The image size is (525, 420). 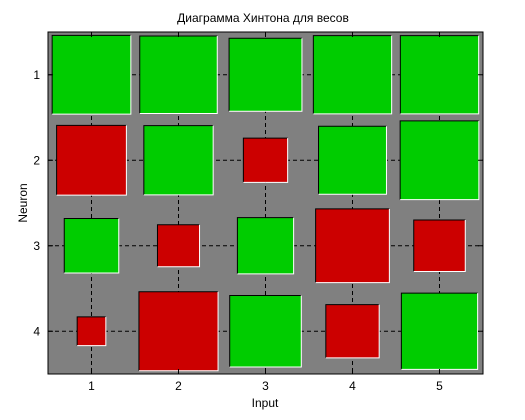 I want to click on y-tick-label: 2, so click(x=36, y=160).